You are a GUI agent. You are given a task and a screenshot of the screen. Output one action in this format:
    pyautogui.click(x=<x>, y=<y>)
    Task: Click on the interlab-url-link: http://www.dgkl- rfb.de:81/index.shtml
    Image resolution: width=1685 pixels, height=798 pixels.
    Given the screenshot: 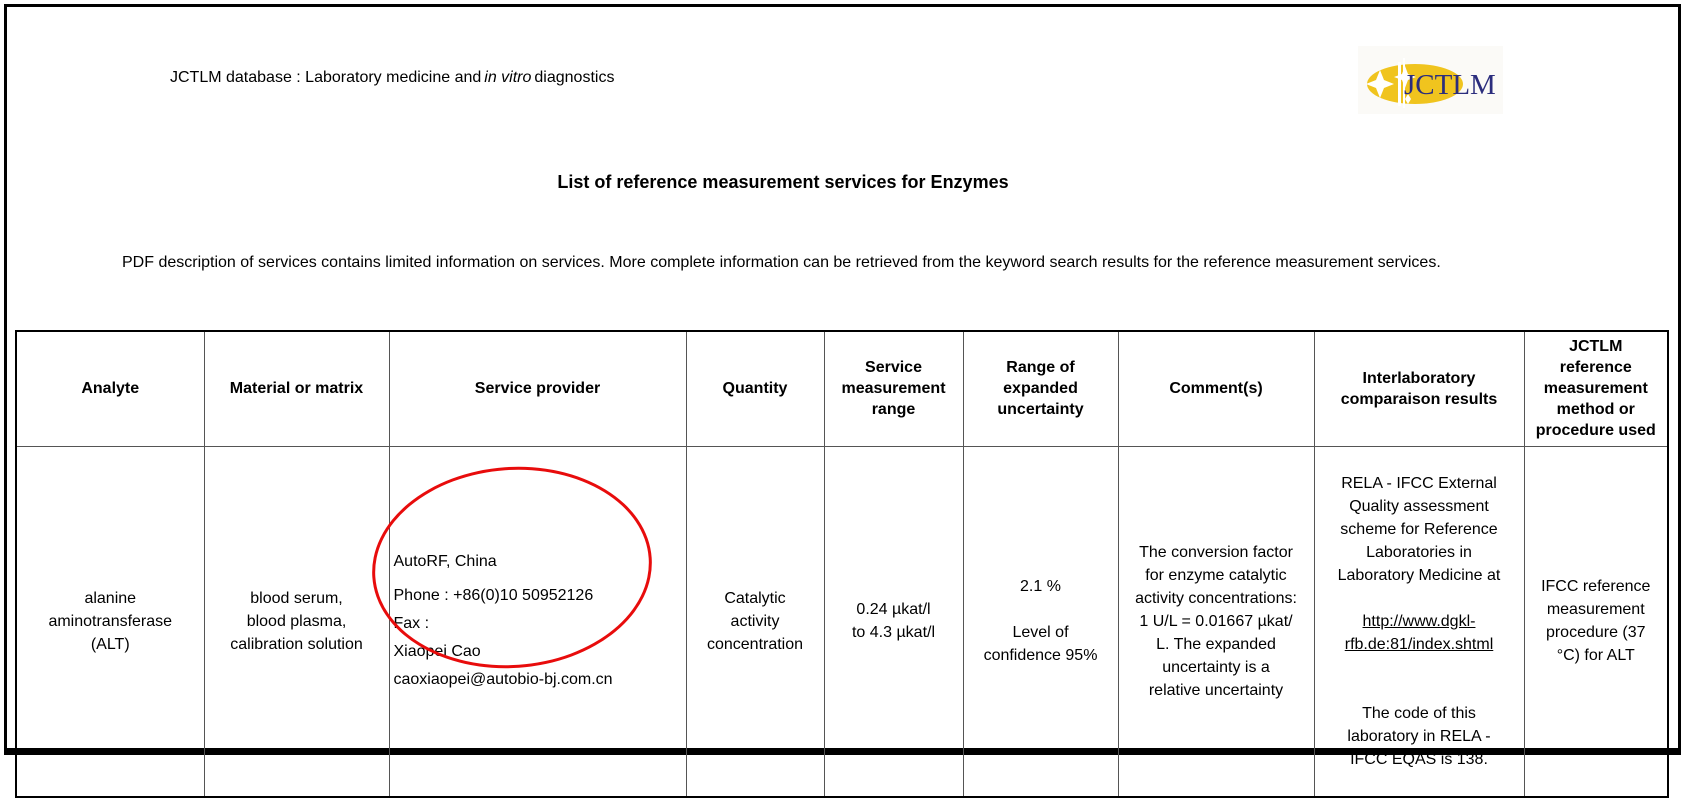 What is the action you would take?
    pyautogui.click(x=1419, y=632)
    